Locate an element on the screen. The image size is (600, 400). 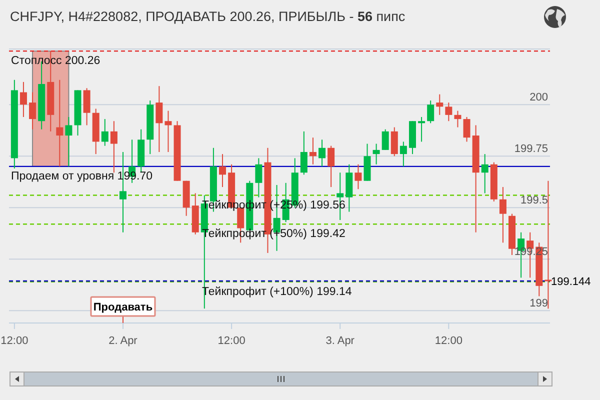
ref-line-label: Стоплосс 200.26 is located at coordinates (55, 61).